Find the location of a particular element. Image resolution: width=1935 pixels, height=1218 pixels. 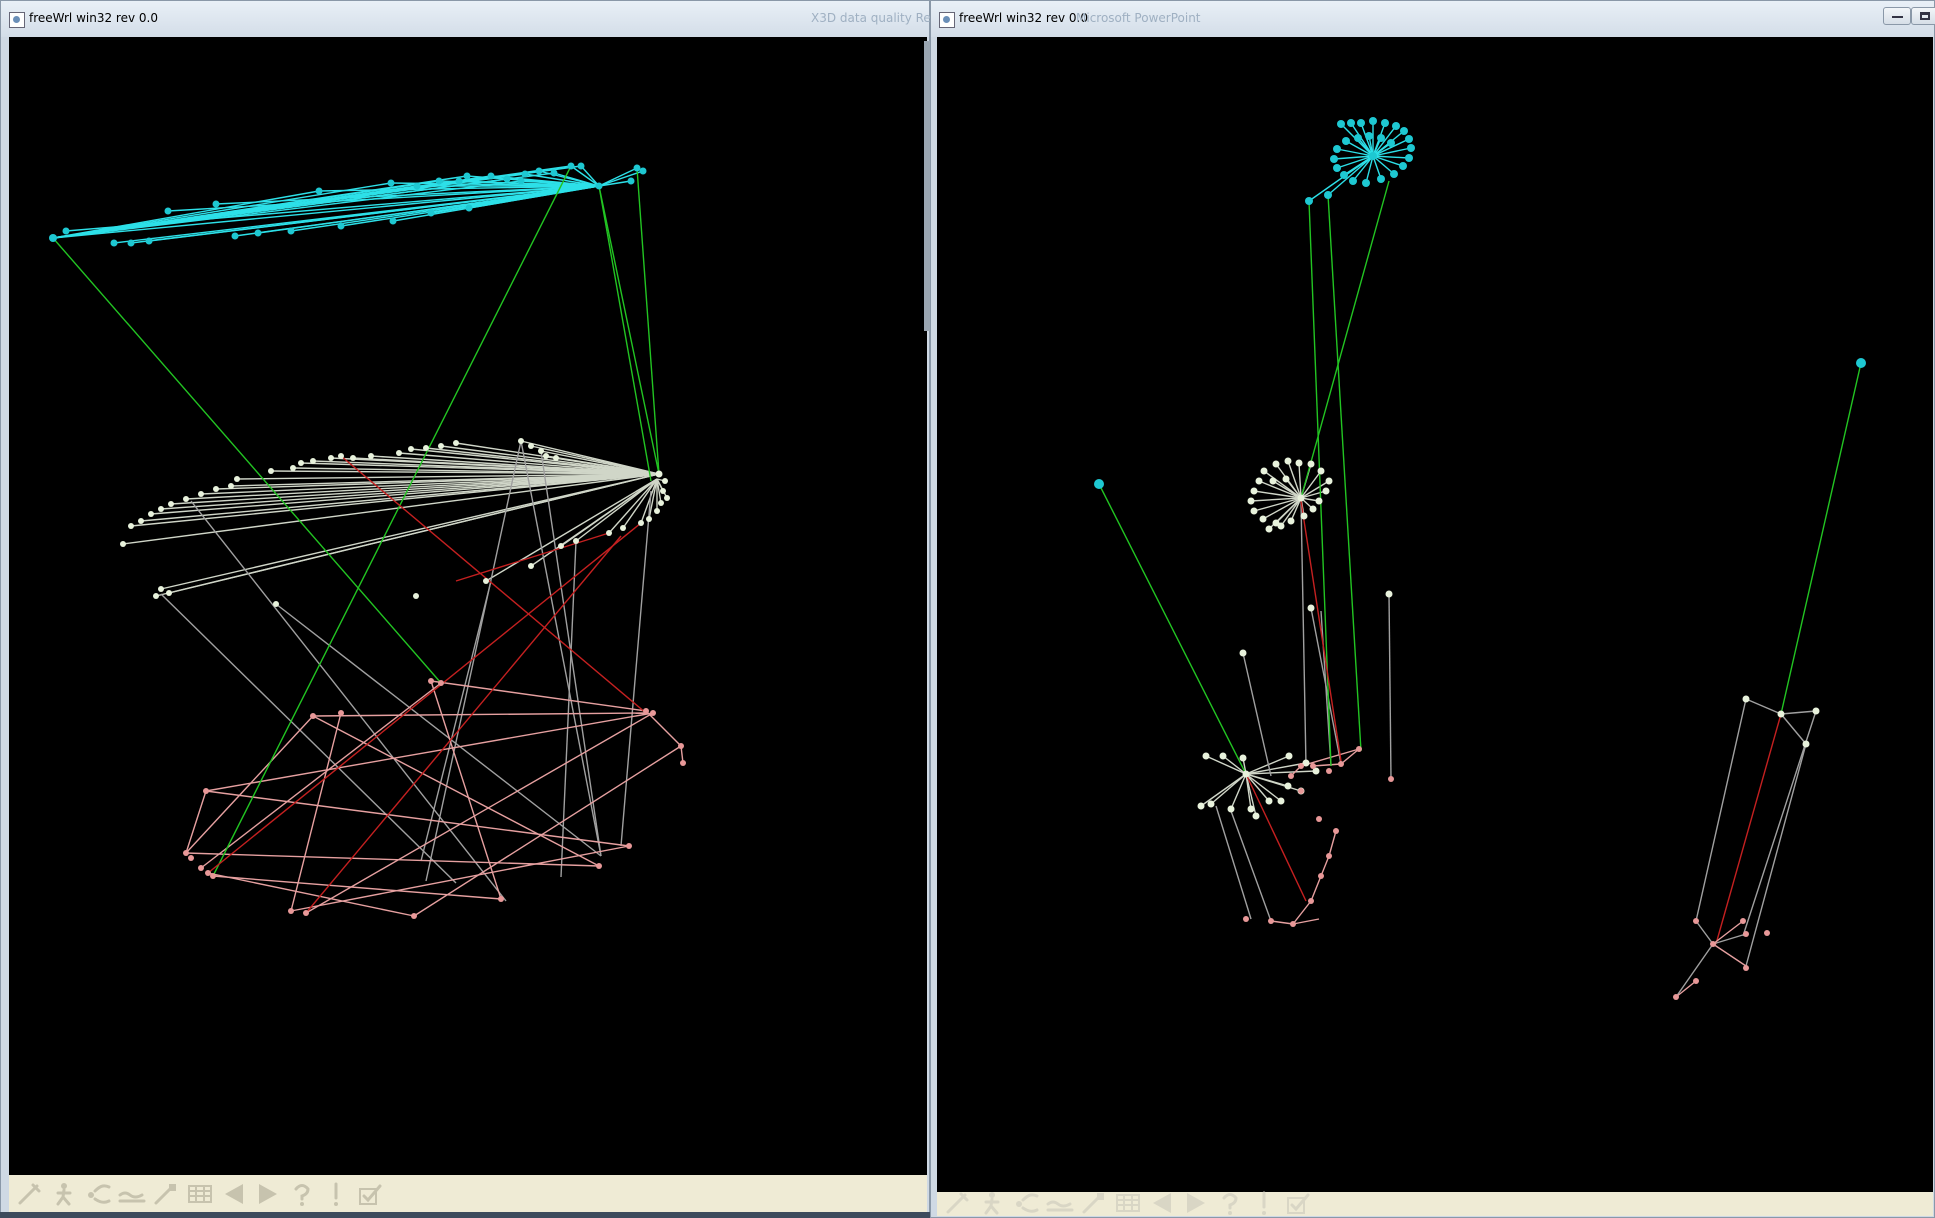

walk-icon is located at coordinates (992, 1203).